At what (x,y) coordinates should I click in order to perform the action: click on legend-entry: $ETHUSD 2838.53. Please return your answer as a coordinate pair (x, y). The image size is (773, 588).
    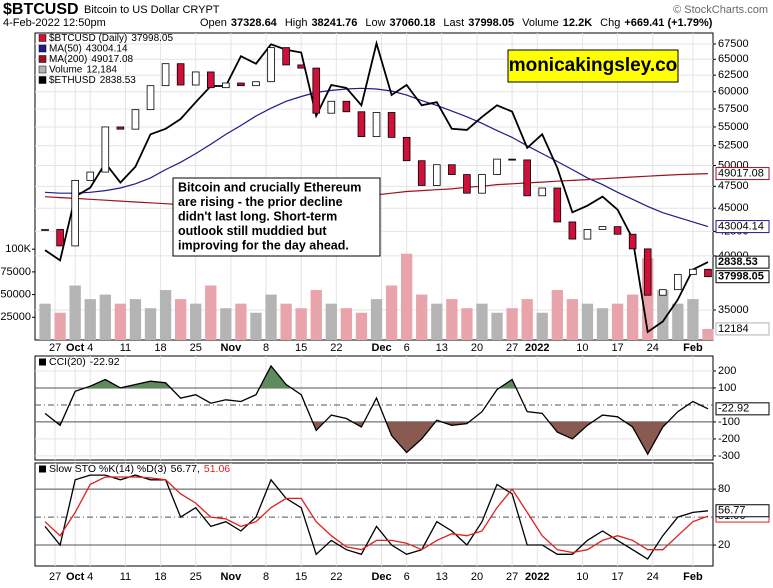
    Looking at the image, I should click on (92, 80).